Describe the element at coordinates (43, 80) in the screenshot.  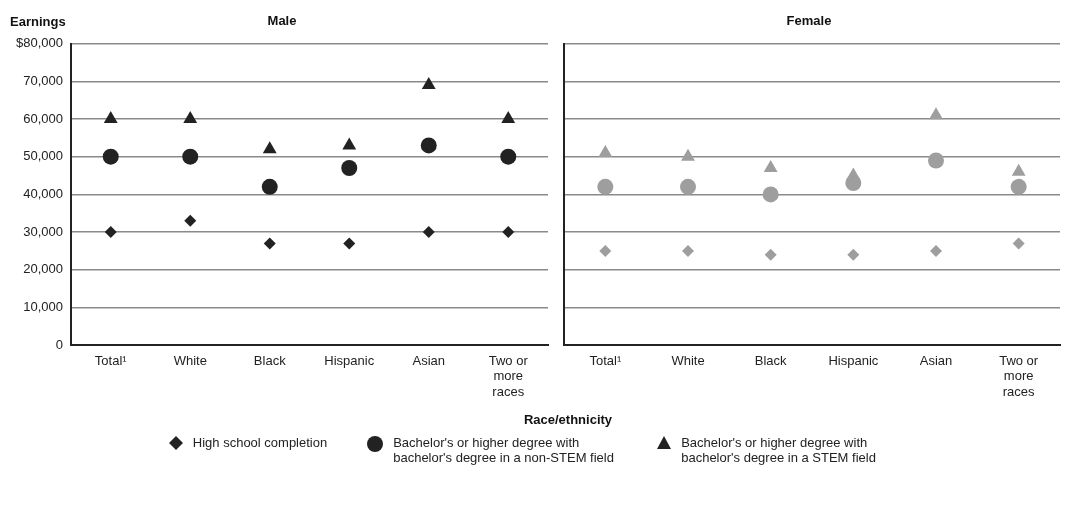
I see `y-tick-label: 70,000` at that location.